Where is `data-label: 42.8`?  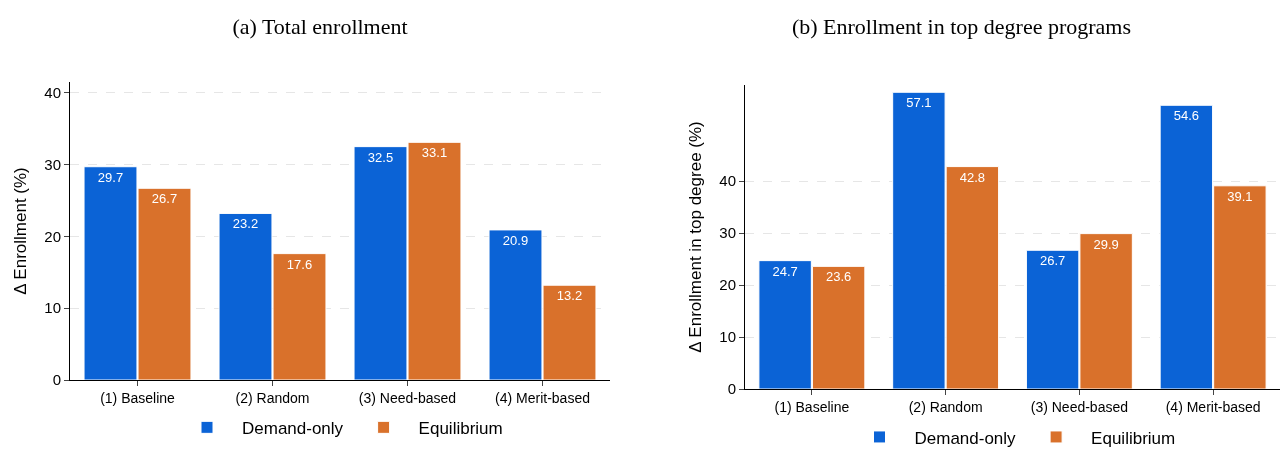 data-label: 42.8 is located at coordinates (972, 177).